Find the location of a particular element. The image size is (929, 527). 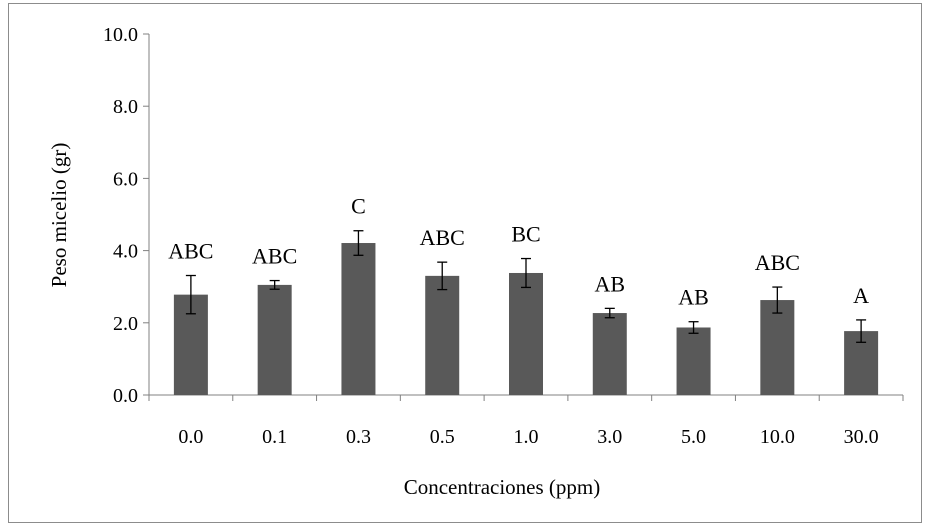

x-tick-label: 3.0 is located at coordinates (609, 437).